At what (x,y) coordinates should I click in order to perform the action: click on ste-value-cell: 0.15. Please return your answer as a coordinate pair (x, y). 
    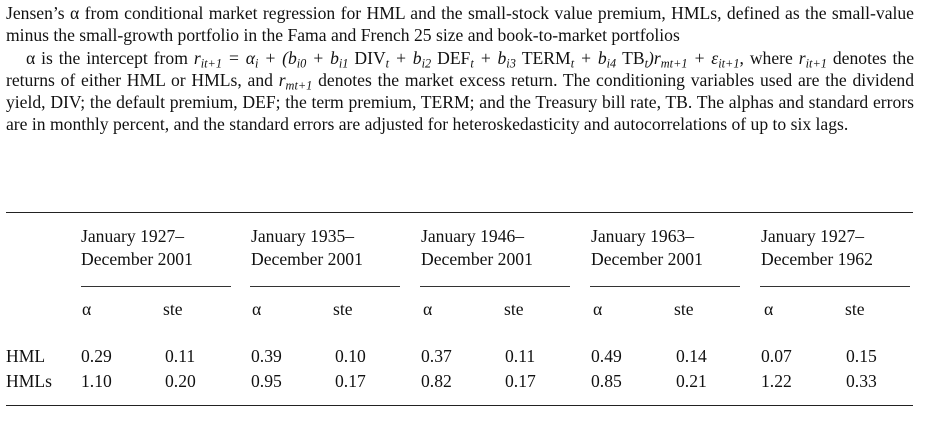
    Looking at the image, I should click on (861, 356).